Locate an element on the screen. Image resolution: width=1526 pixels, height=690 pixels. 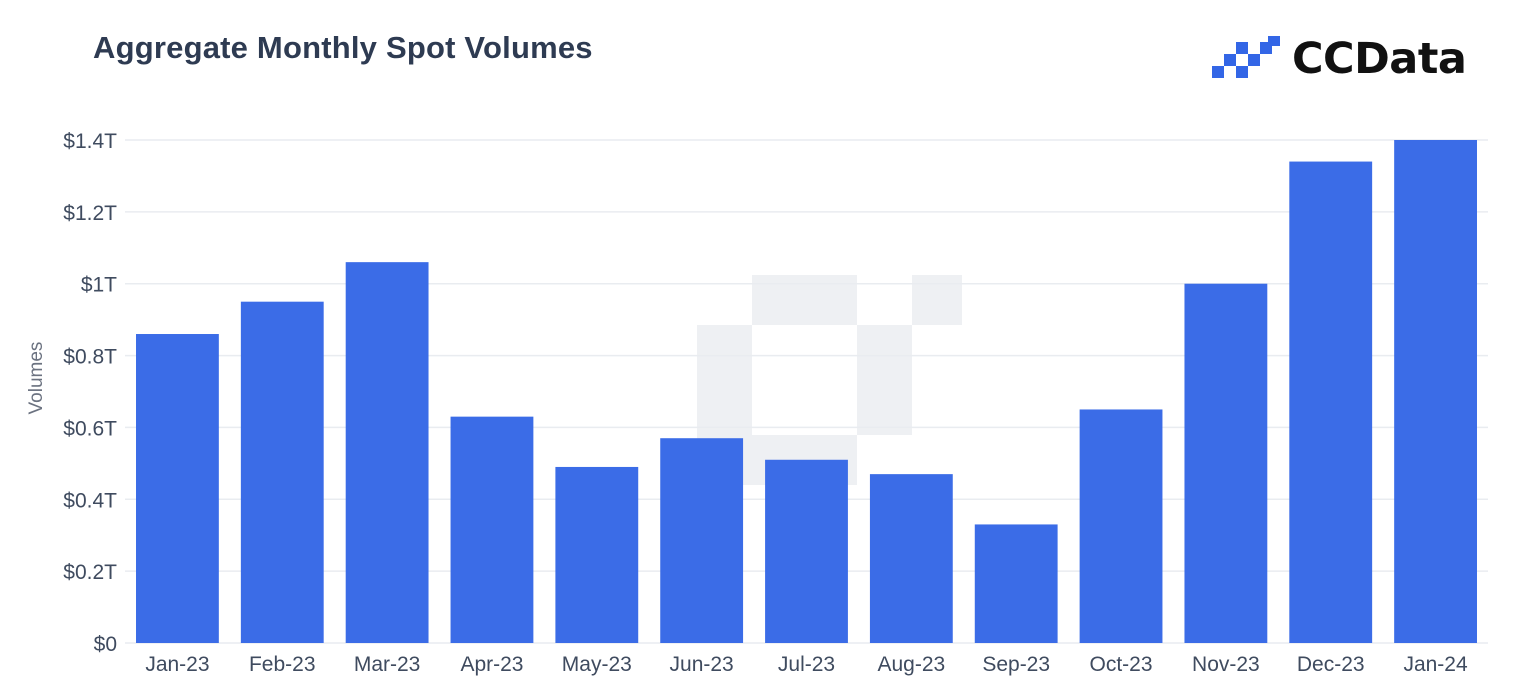
x-tick-label: Sep-23 is located at coordinates (1016, 664).